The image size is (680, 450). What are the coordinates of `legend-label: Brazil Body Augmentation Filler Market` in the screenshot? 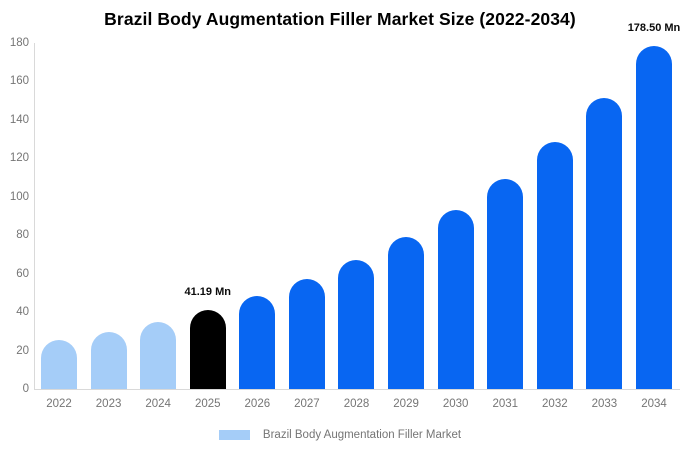 It's located at (362, 435).